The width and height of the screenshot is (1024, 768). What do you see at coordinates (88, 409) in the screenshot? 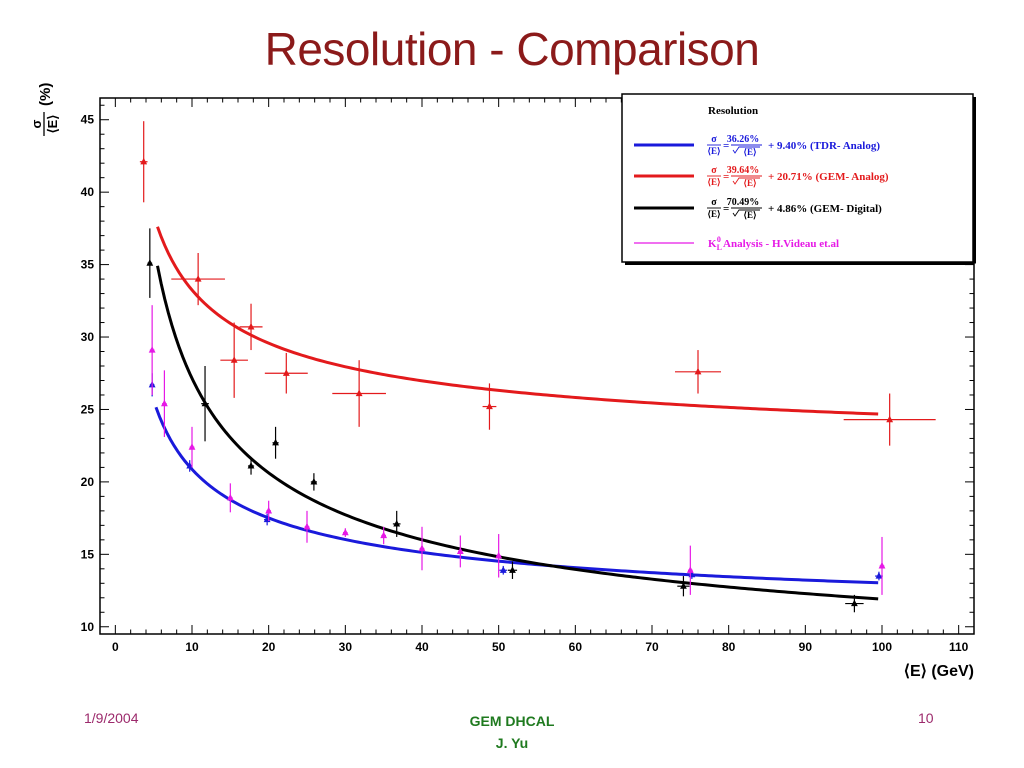
I see `y-tick-label: 25` at bounding box center [88, 409].